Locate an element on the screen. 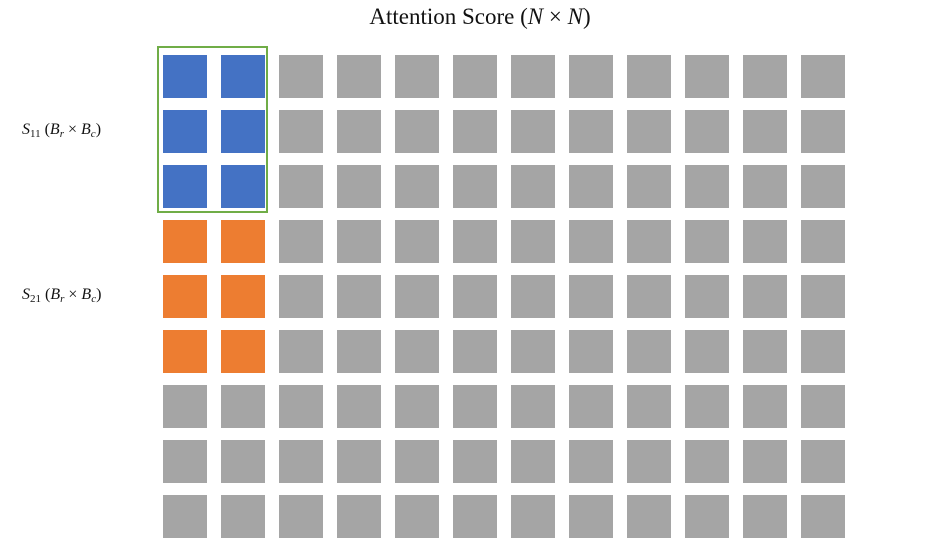 This screenshot has width=928, height=552. s11-br: B is located at coordinates (54, 129).